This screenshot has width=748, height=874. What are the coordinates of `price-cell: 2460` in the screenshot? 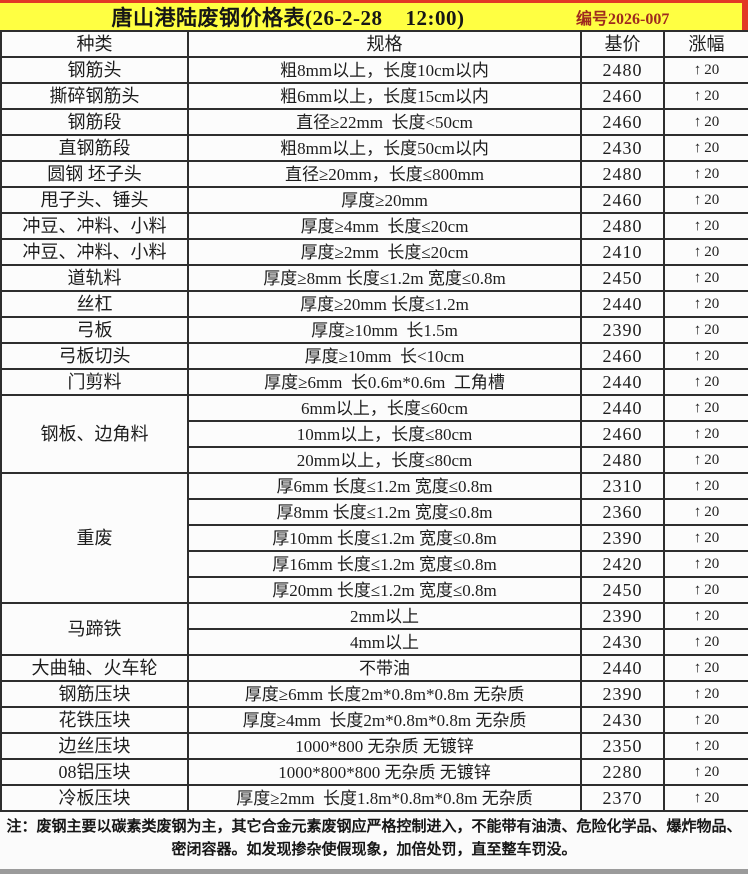 It's located at (622, 356).